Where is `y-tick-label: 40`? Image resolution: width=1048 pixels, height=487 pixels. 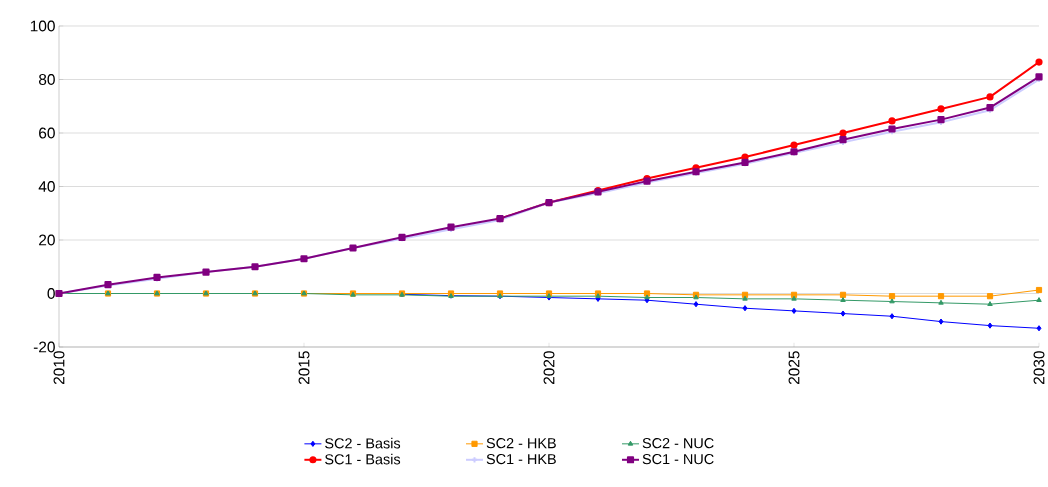
y-tick-label: 40 is located at coordinates (46, 186).